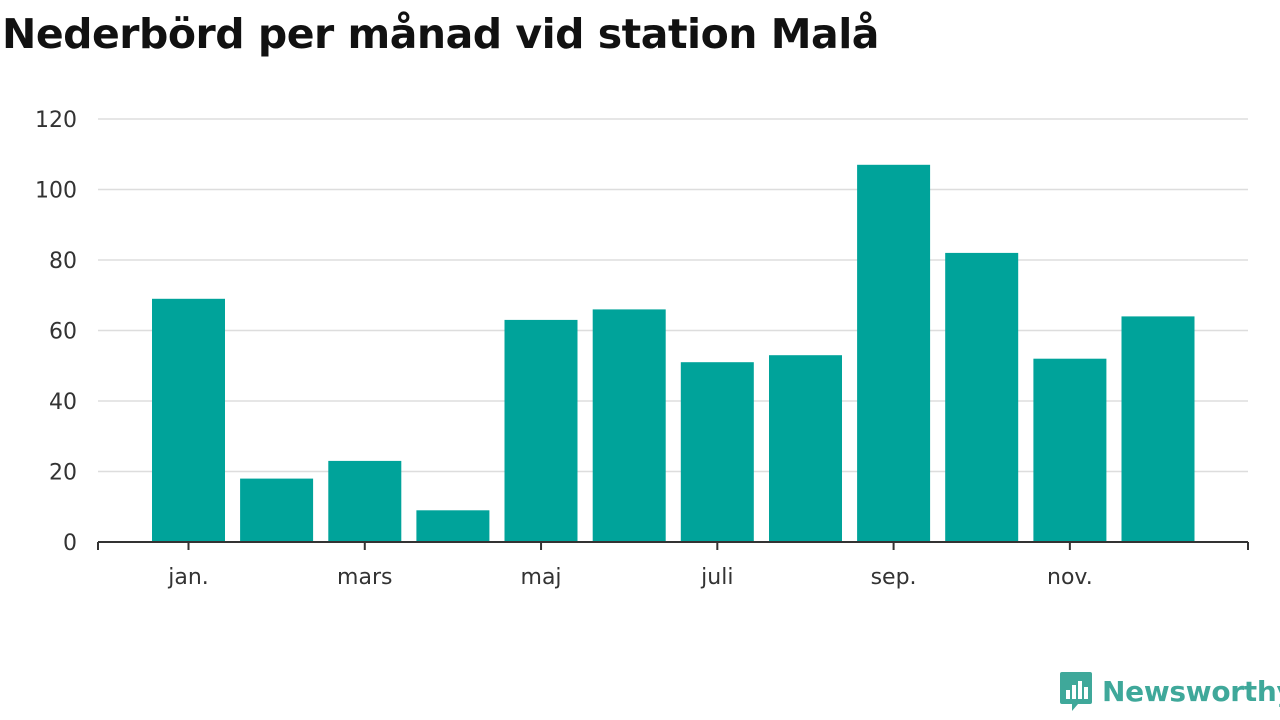  Describe the element at coordinates (188, 420) in the screenshot. I see `bar-jan` at that location.